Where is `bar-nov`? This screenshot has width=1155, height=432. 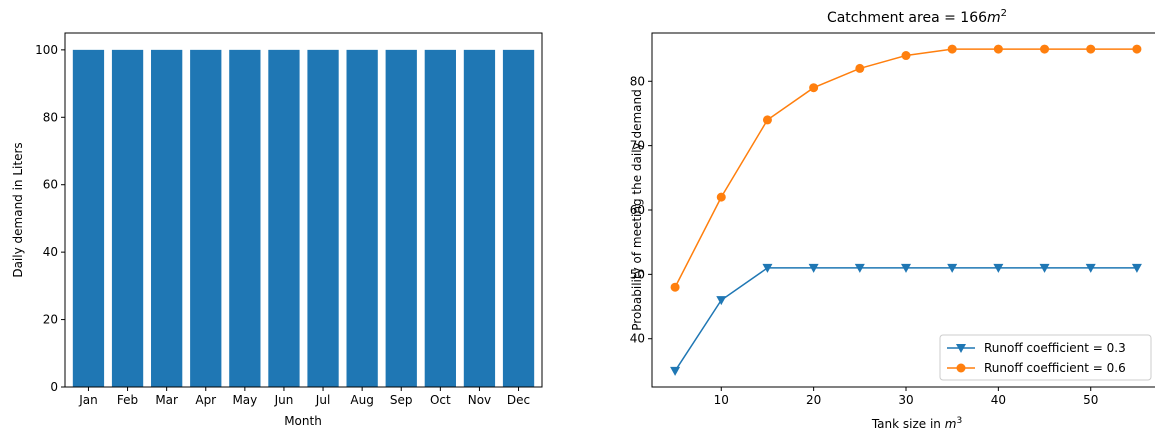 bar-nov is located at coordinates (479, 218).